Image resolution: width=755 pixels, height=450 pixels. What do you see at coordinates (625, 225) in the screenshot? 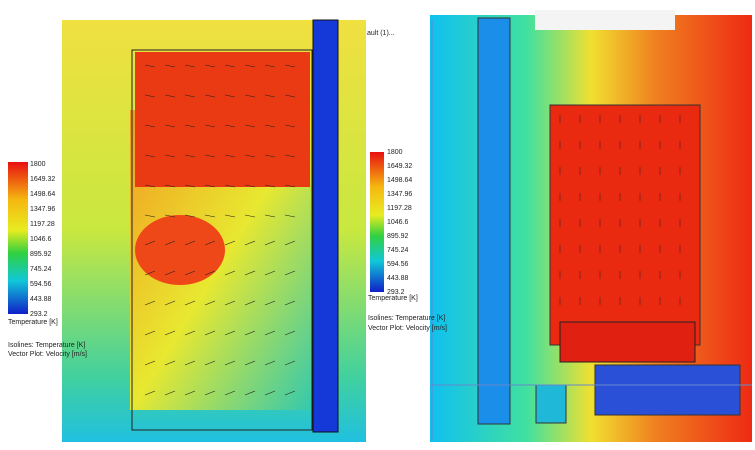
I see `right-hot-zone` at bounding box center [625, 225].